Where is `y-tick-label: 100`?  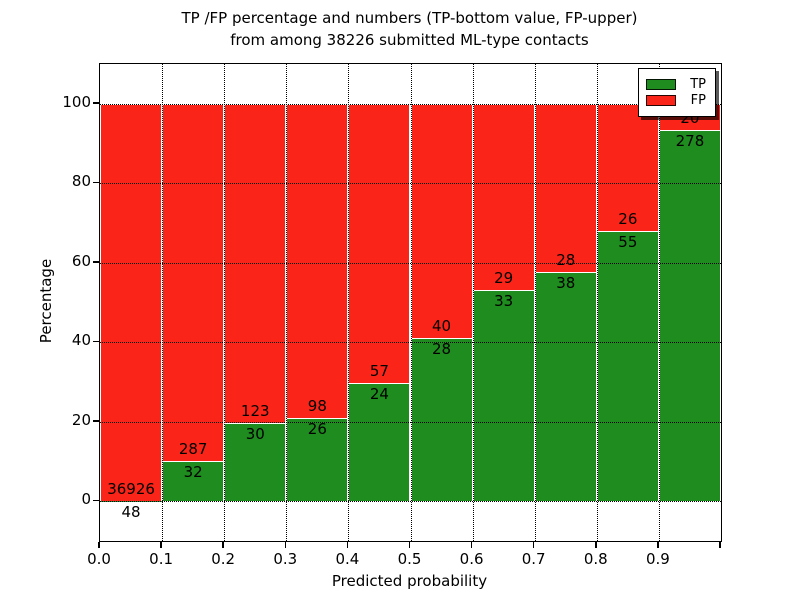
y-tick-label: 100 is located at coordinates (76, 101).